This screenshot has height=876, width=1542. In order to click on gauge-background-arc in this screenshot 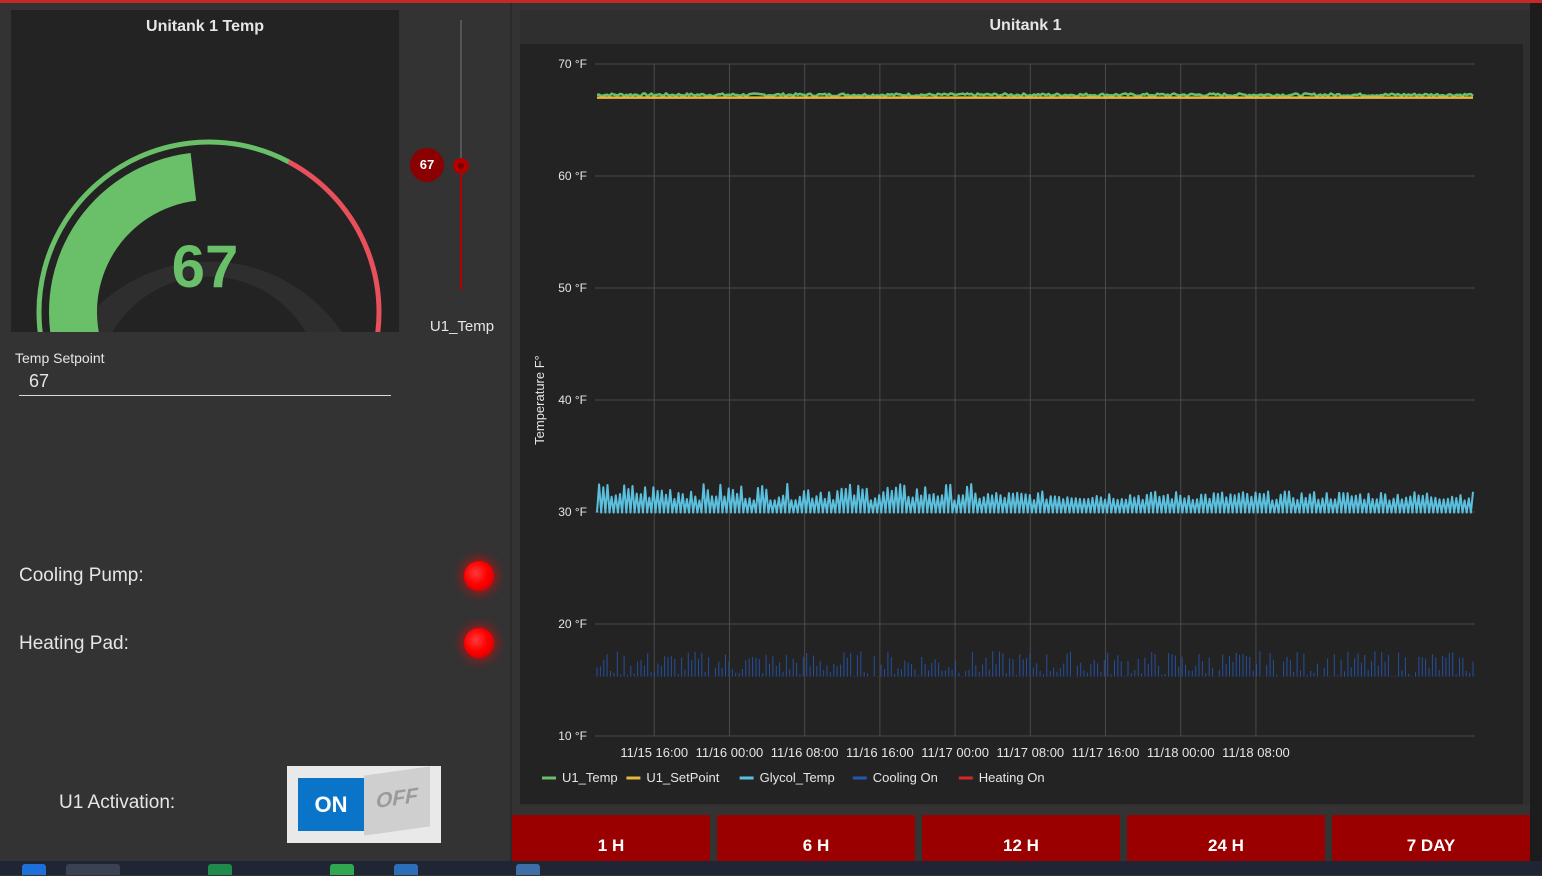, I will do `click(209, 296)`.